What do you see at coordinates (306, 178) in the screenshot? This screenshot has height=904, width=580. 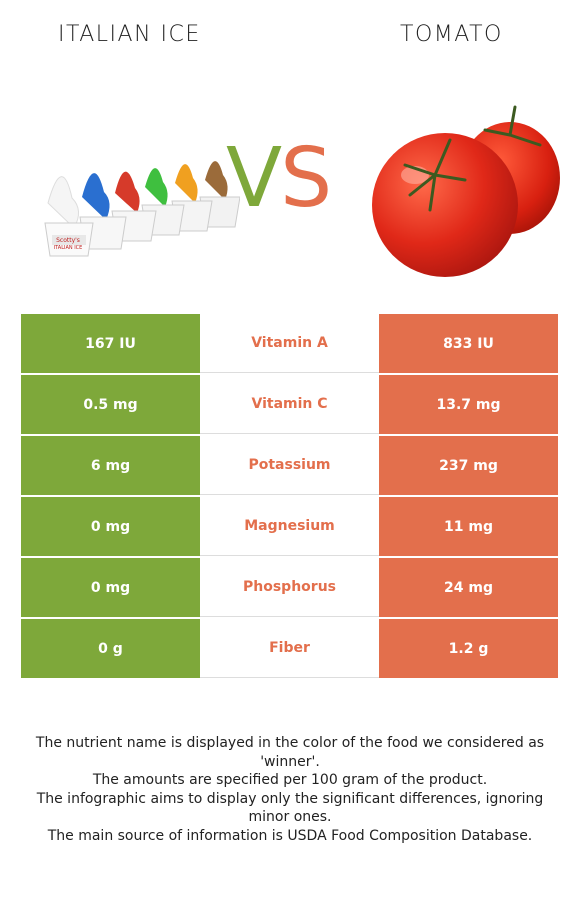 I see `vs-s: S` at bounding box center [306, 178].